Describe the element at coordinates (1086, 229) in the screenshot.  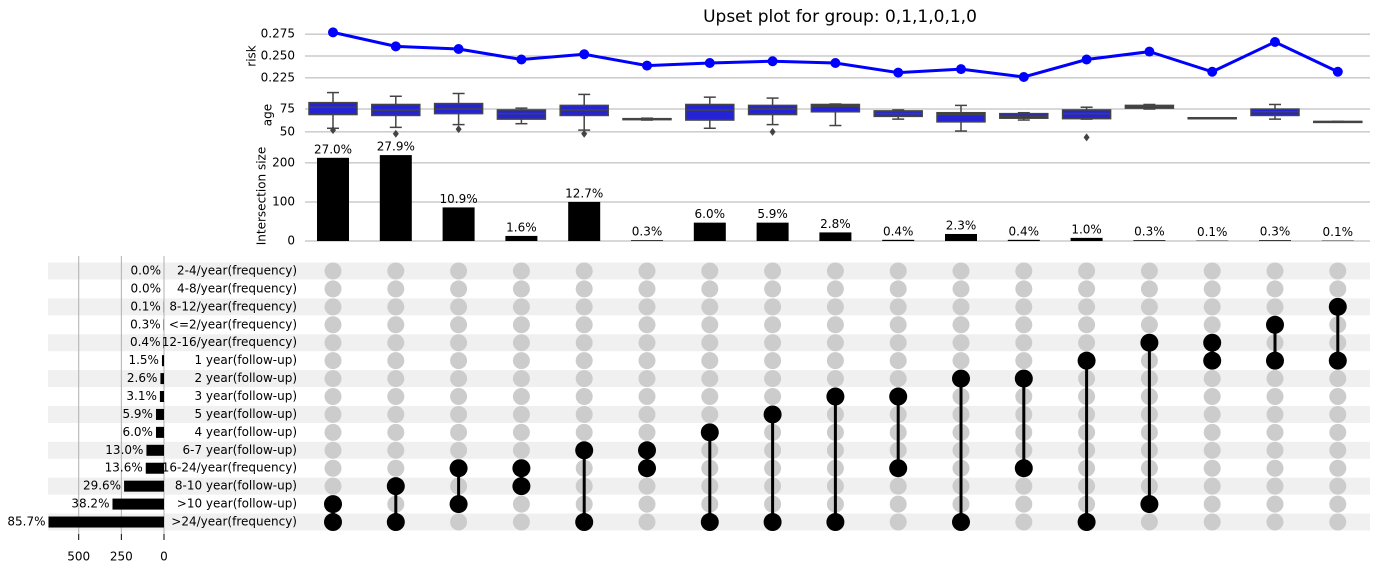
I see `intersection-label: 1.0%` at that location.